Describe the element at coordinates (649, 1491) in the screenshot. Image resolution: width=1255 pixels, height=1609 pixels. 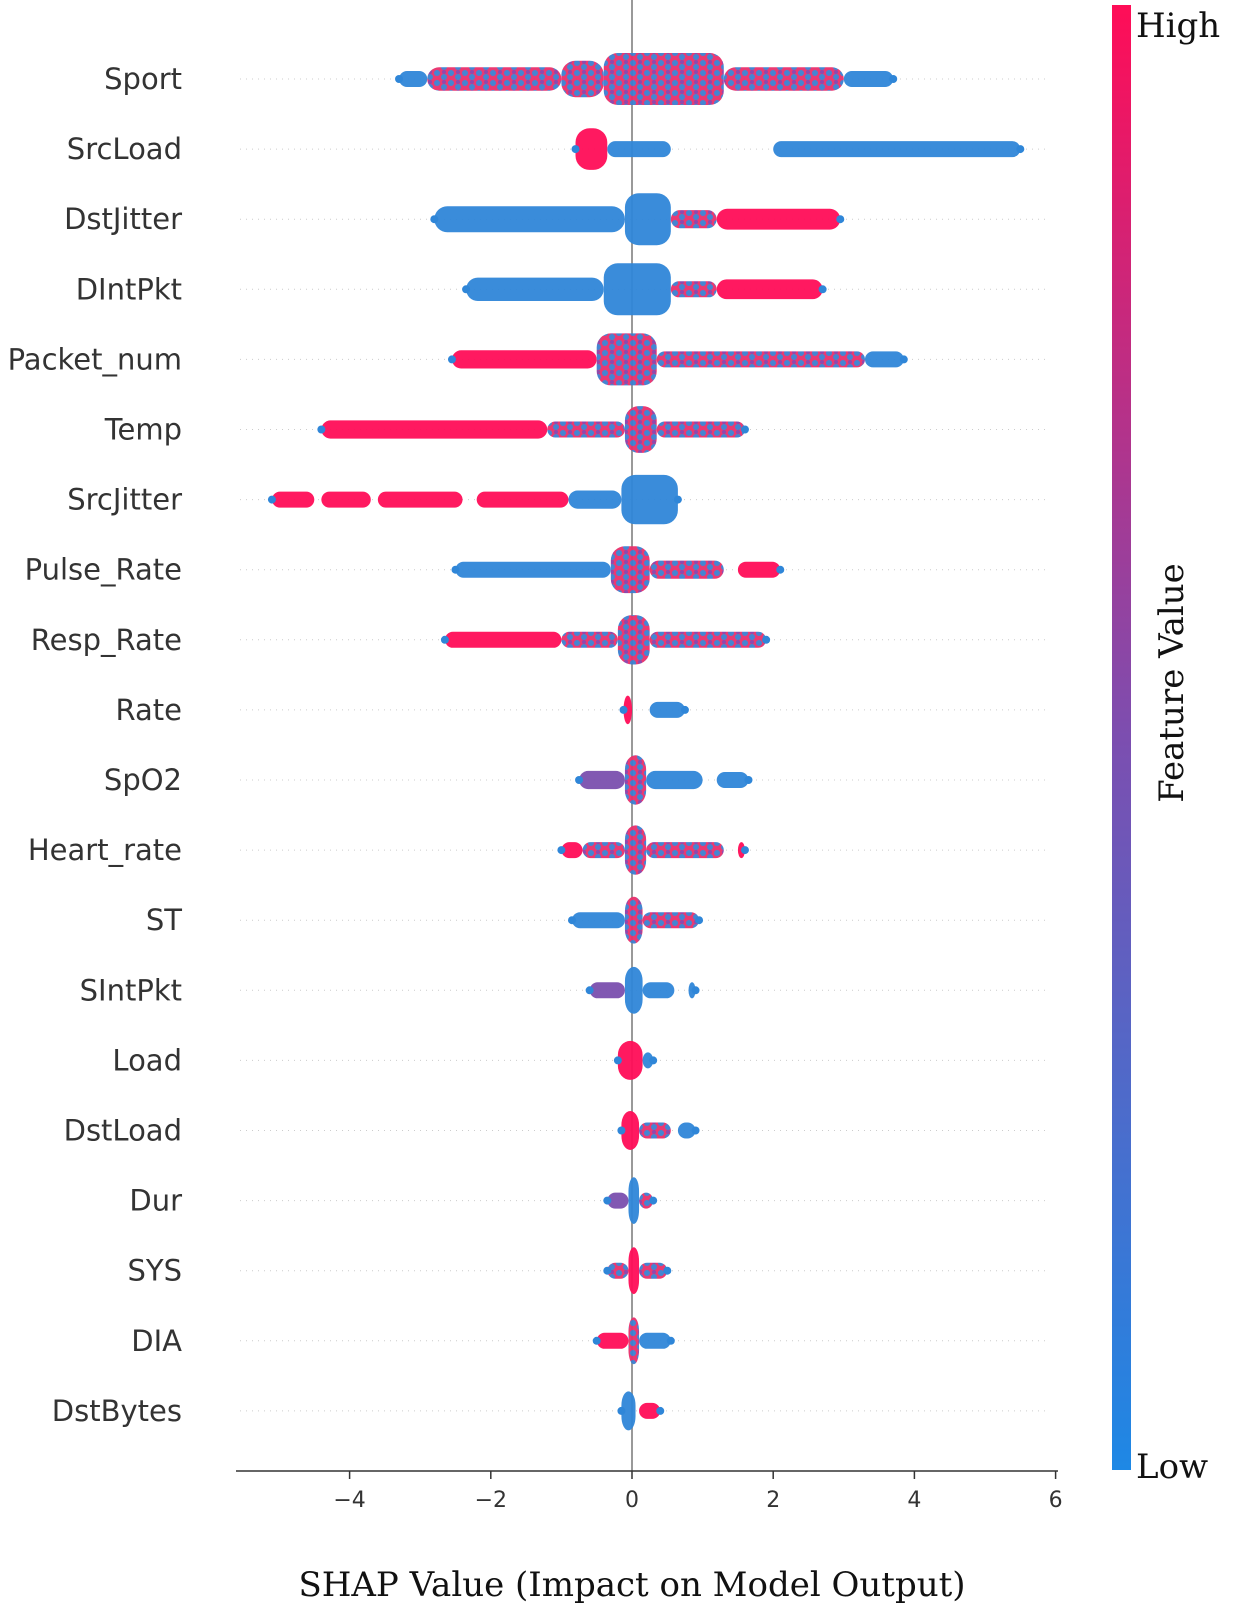
I see `x-axis: −4 −2 0 2 4 6` at that location.